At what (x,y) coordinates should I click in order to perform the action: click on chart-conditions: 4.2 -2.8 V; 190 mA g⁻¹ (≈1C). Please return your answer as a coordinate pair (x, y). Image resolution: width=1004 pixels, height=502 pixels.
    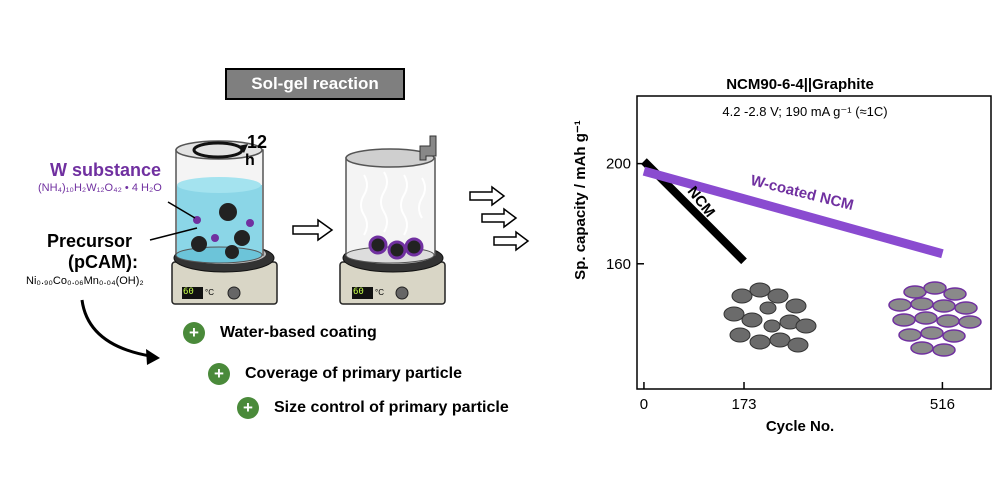
    Looking at the image, I should click on (805, 111).